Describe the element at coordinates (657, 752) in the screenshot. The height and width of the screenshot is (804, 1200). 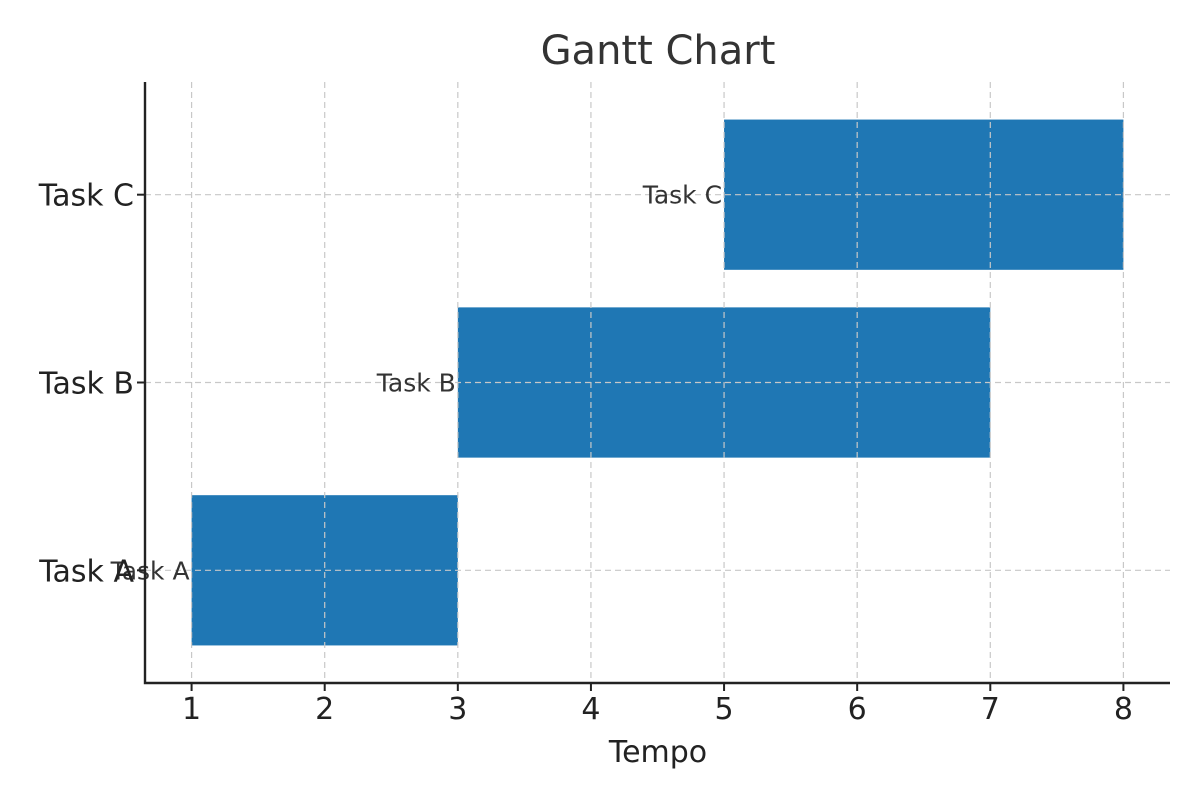
I see `x-axis-label: Tempo` at that location.